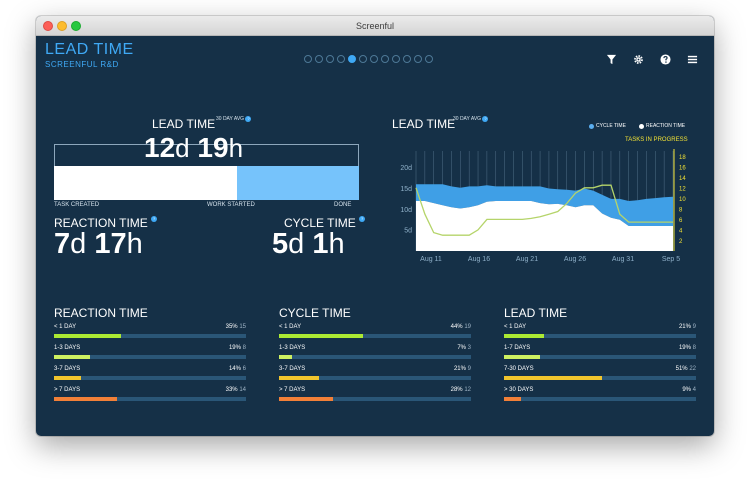 The width and height of the screenshot is (750, 485). What do you see at coordinates (182, 148) in the screenshot?
I see `lead-days-unit: d` at bounding box center [182, 148].